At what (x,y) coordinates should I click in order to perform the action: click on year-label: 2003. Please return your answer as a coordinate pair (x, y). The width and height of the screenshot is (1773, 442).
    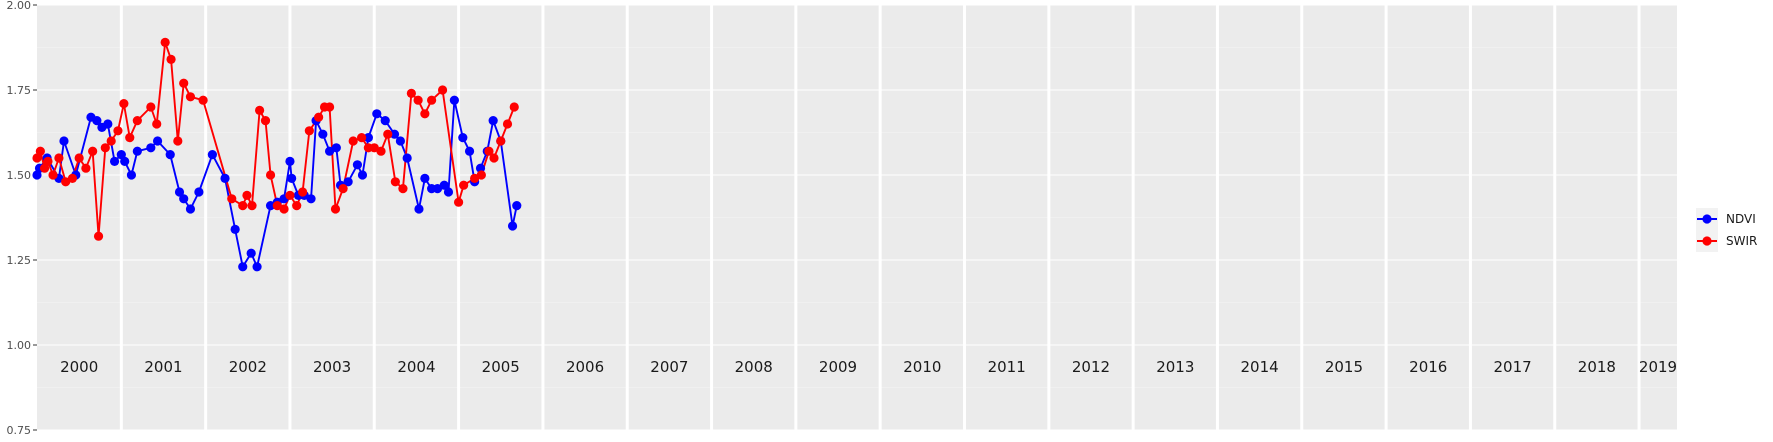
    Looking at the image, I should click on (332, 367).